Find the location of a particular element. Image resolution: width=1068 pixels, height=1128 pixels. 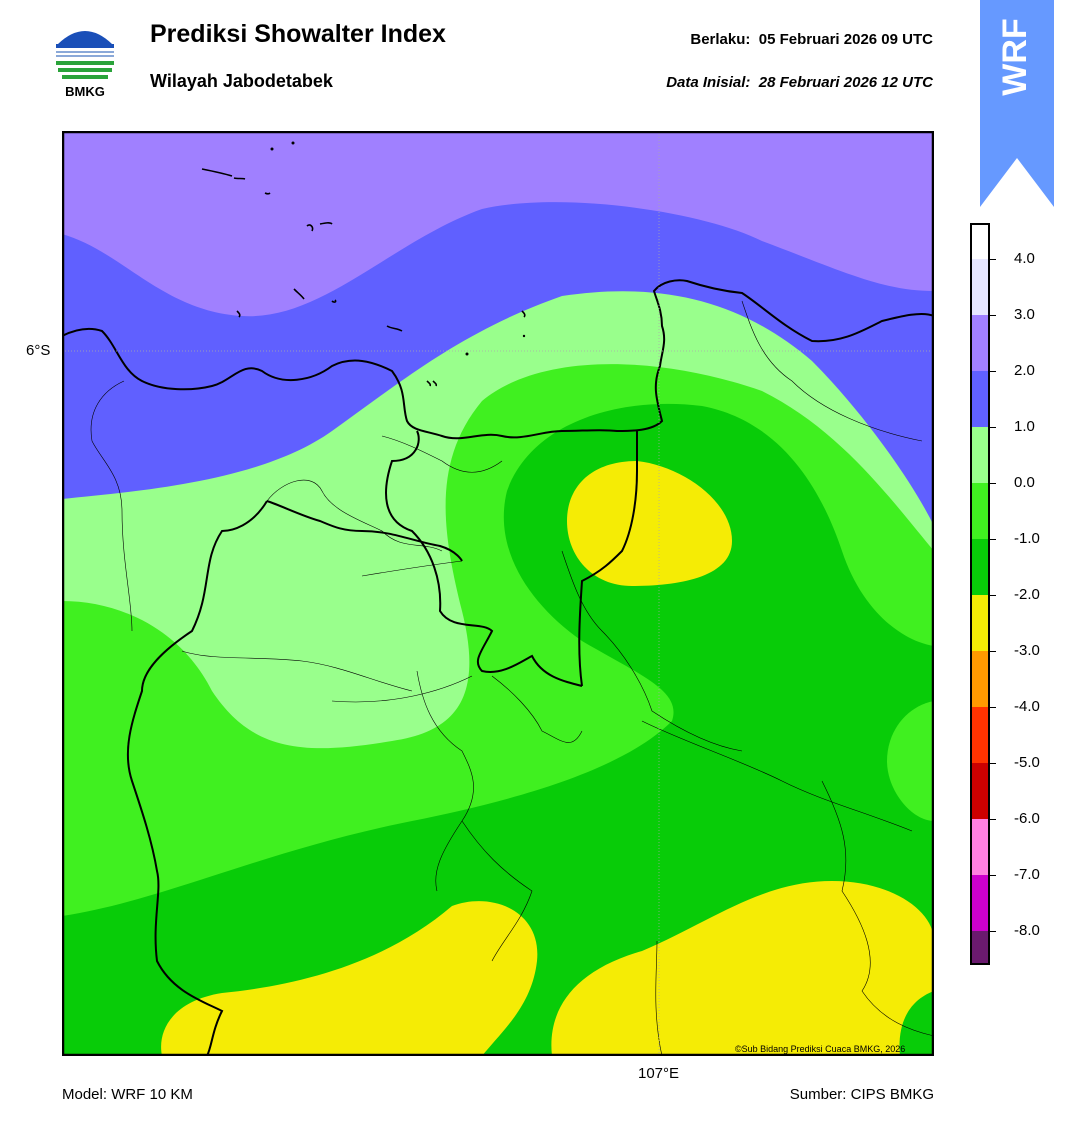

logo-text: BMKG is located at coordinates (85, 91).